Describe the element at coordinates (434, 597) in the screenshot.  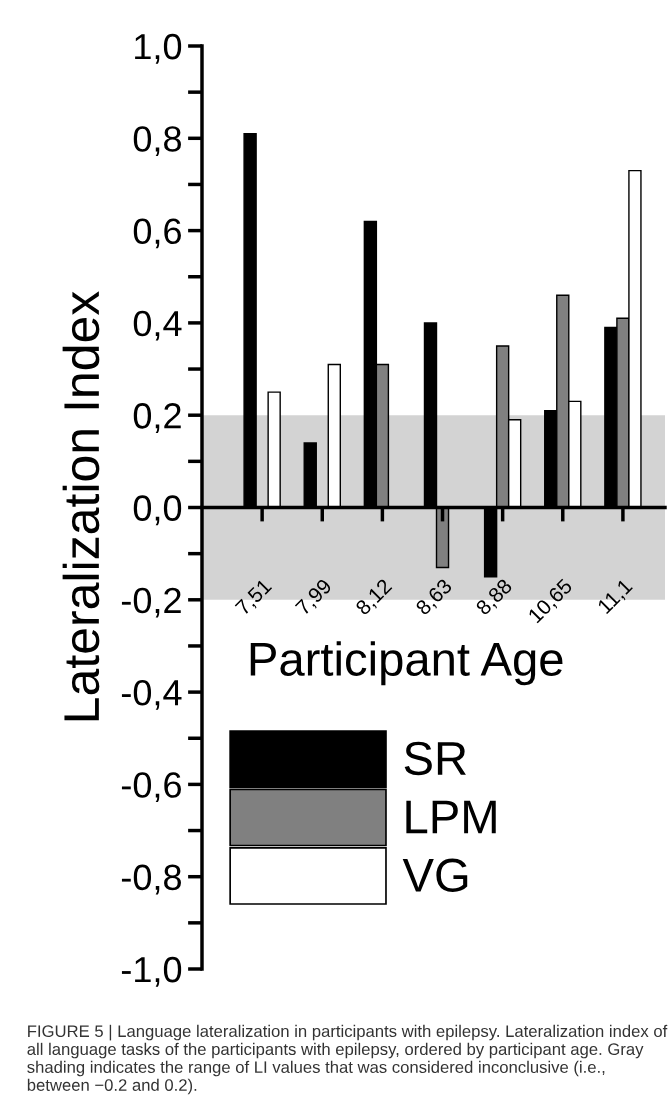
I see `x-tick-label: 8,63` at that location.